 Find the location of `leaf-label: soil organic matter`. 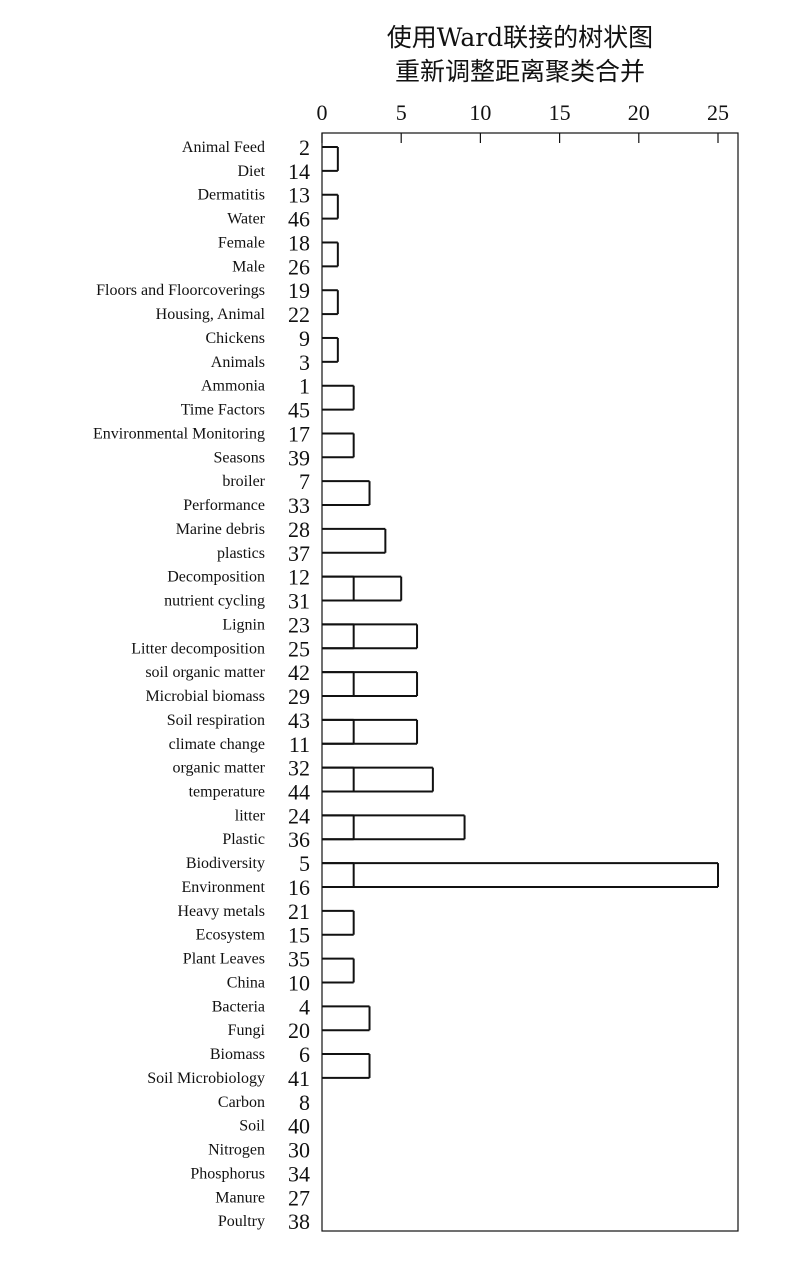

leaf-label: soil organic matter is located at coordinates (205, 672).